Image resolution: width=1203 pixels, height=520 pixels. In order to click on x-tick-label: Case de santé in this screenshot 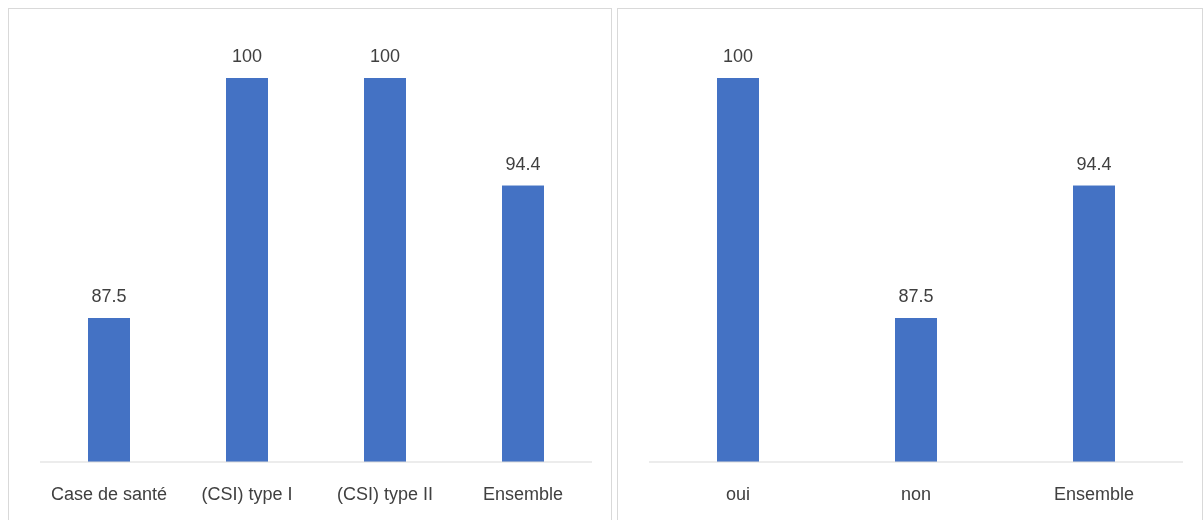, I will do `click(109, 494)`.